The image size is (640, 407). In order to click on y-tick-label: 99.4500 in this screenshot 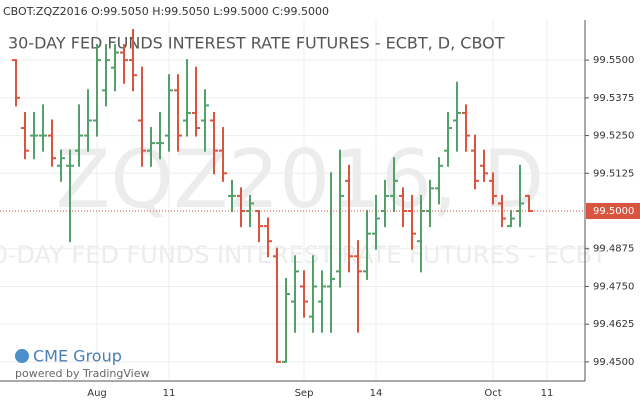, I will do `click(613, 362)`.